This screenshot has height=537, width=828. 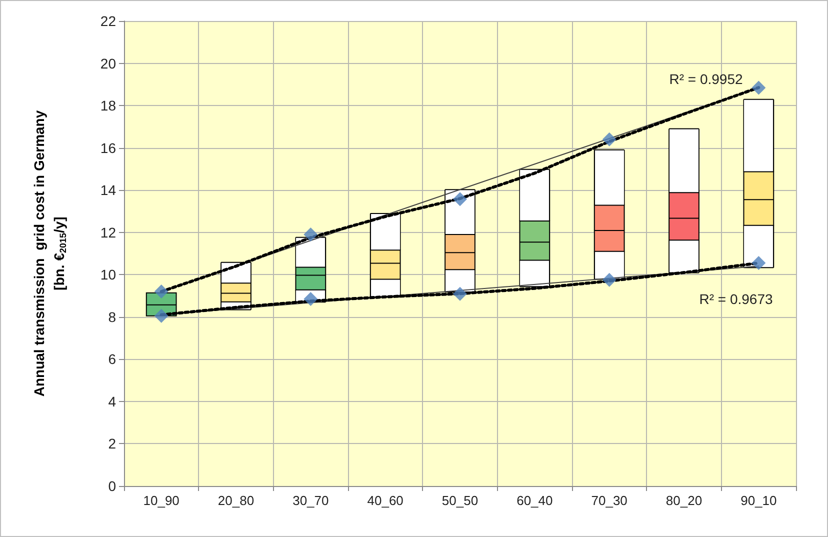 What do you see at coordinates (736, 299) in the screenshot?
I see `annotation: R² = 0.9673` at bounding box center [736, 299].